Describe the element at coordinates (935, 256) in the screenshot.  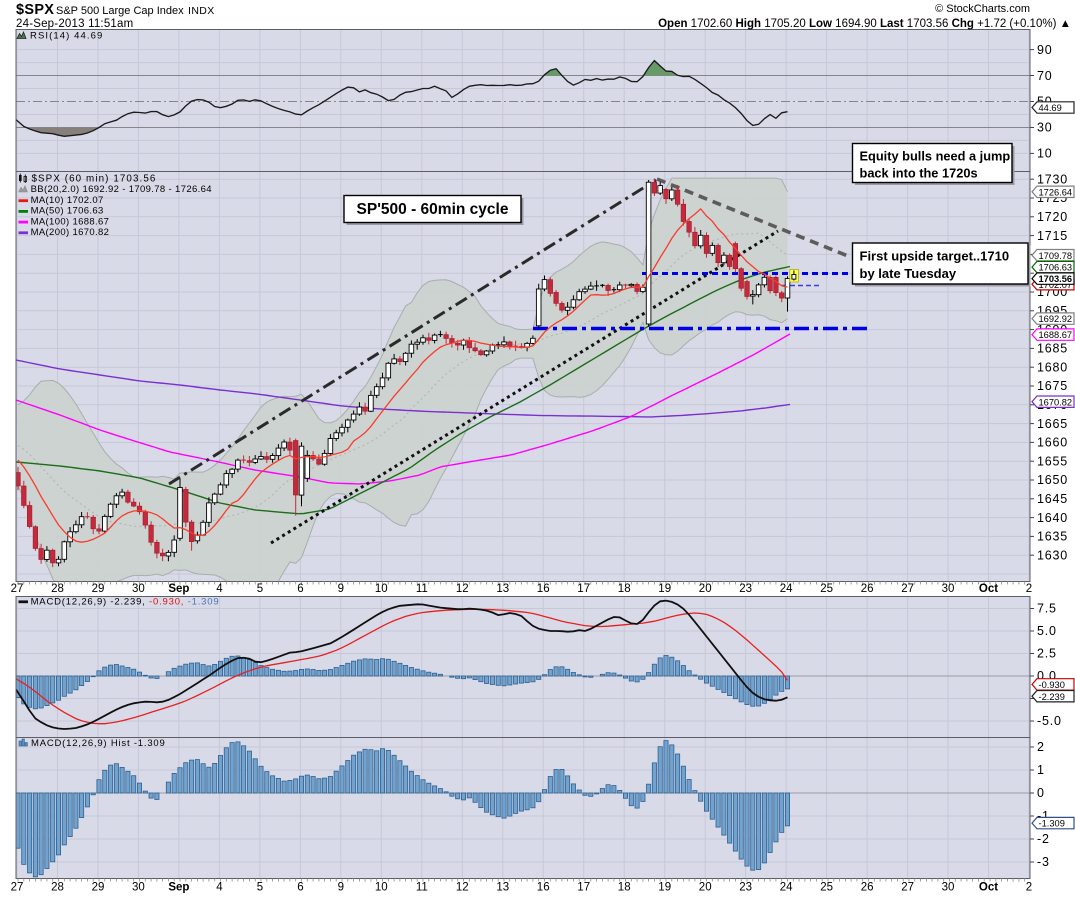
I see `svg-text: First upside target..1710` at that location.